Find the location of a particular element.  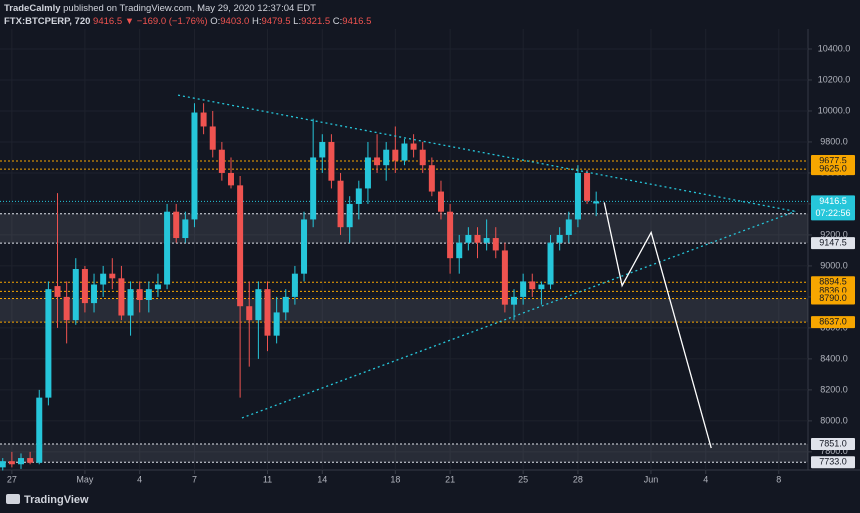

x-tick-label: Jun is located at coordinates (651, 479).